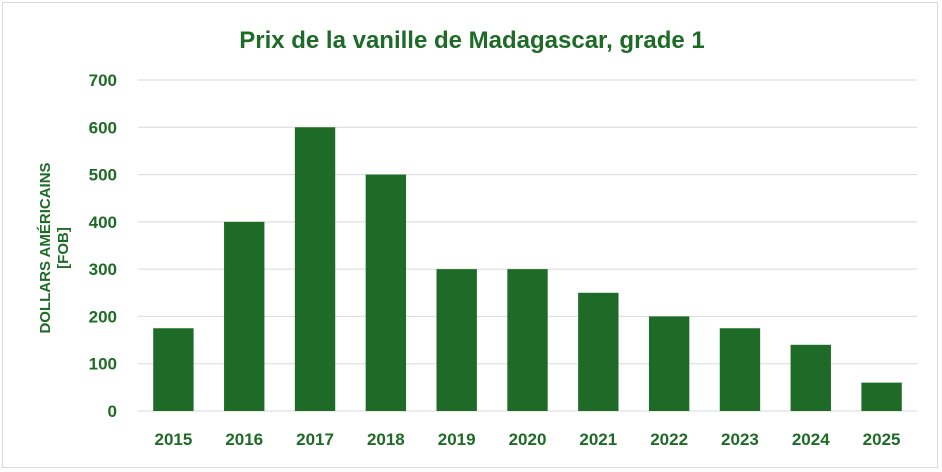  Describe the element at coordinates (244, 316) in the screenshot. I see `bar-2016` at that location.